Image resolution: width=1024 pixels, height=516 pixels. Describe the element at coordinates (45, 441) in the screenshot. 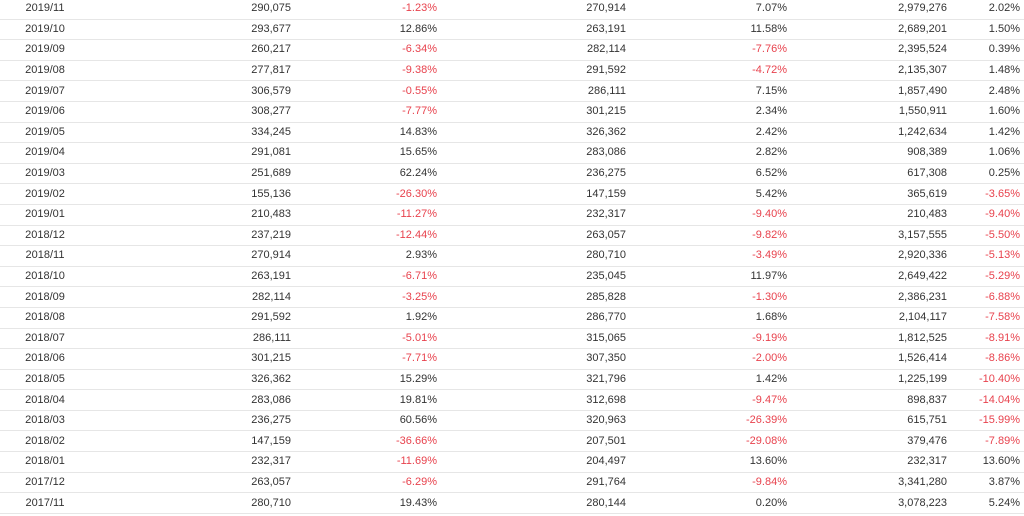

I see `month-cell: 2018/02` at that location.